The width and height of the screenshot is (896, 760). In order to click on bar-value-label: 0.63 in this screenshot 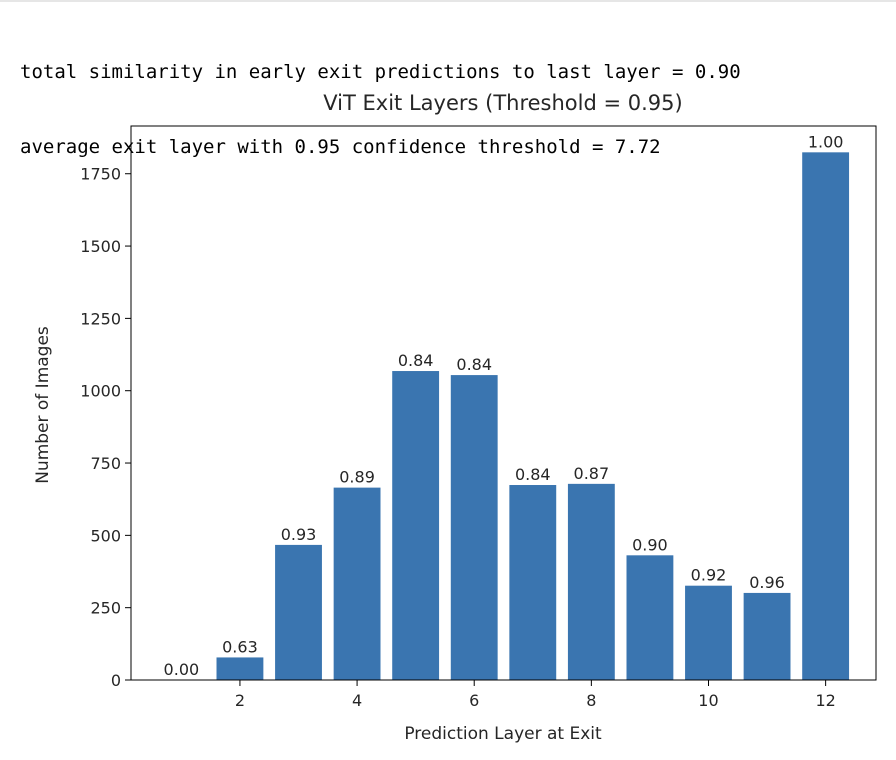, I will do `click(240, 646)`.